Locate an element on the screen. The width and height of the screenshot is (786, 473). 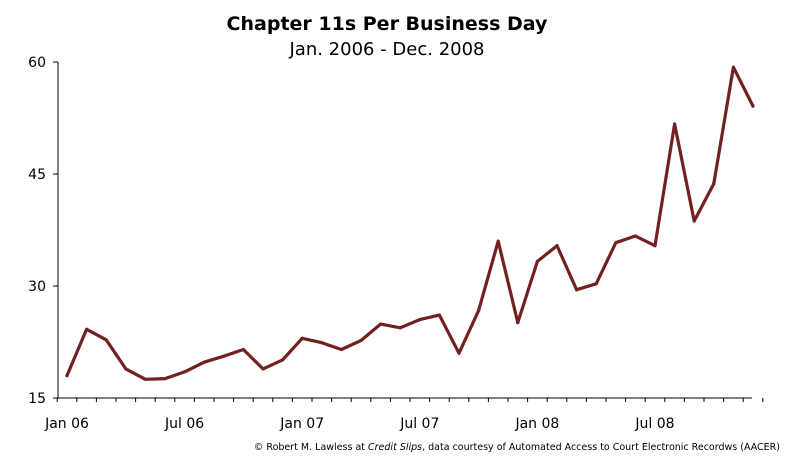
y-tick-label: 15 is located at coordinates (37, 399).